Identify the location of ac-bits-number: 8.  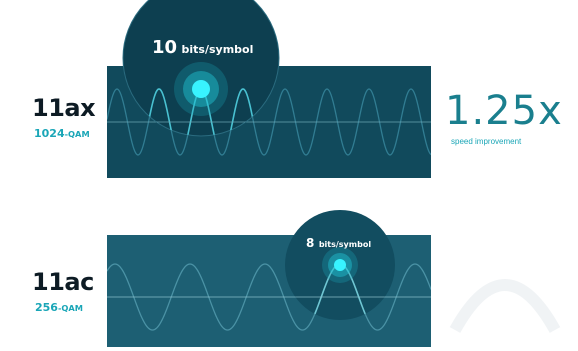
(310, 243).